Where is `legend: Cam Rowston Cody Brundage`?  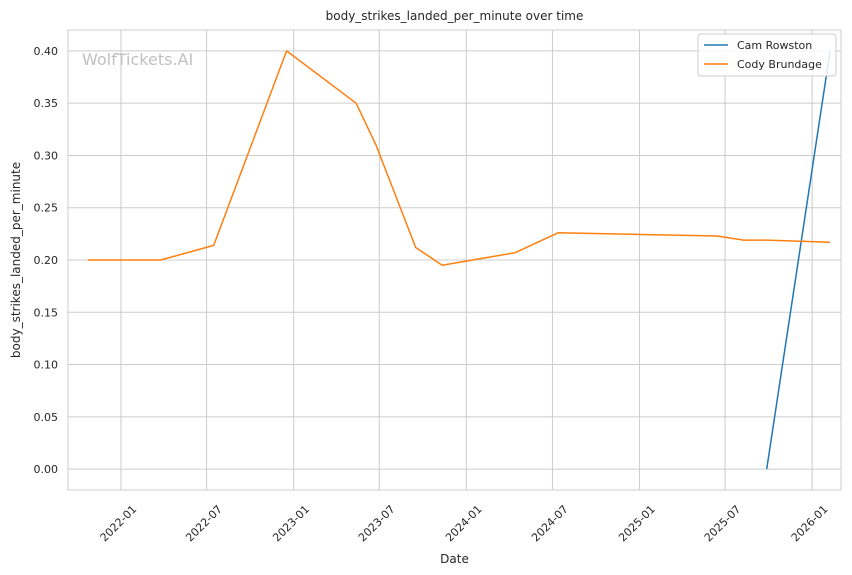
legend: Cam Rowston Cody Brundage is located at coordinates (767, 55).